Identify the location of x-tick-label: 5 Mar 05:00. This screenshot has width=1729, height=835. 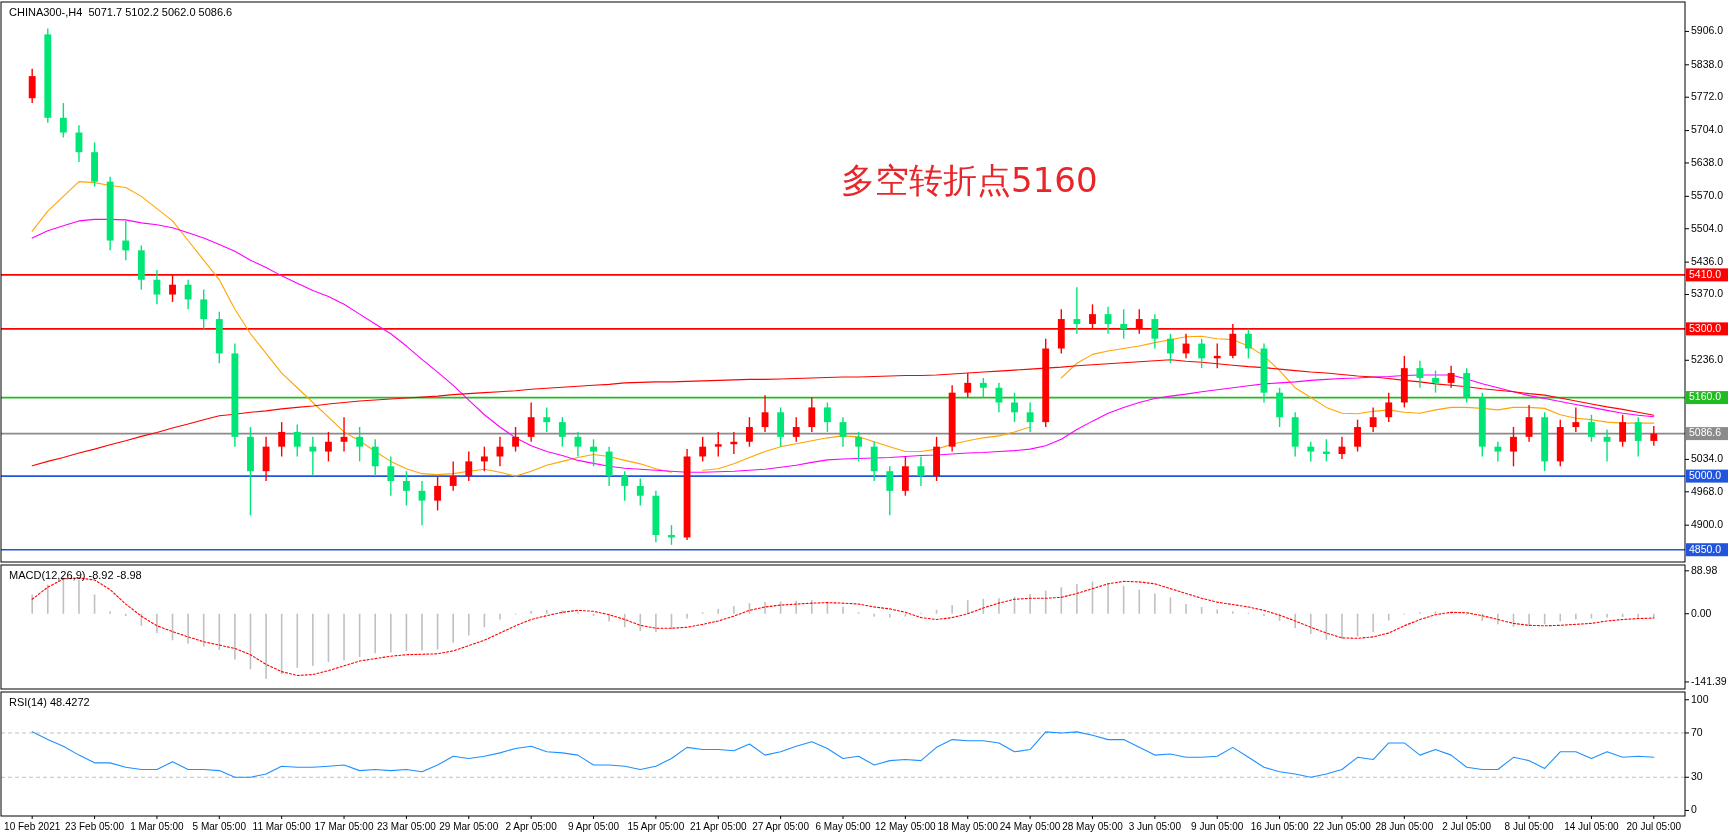
(219, 826).